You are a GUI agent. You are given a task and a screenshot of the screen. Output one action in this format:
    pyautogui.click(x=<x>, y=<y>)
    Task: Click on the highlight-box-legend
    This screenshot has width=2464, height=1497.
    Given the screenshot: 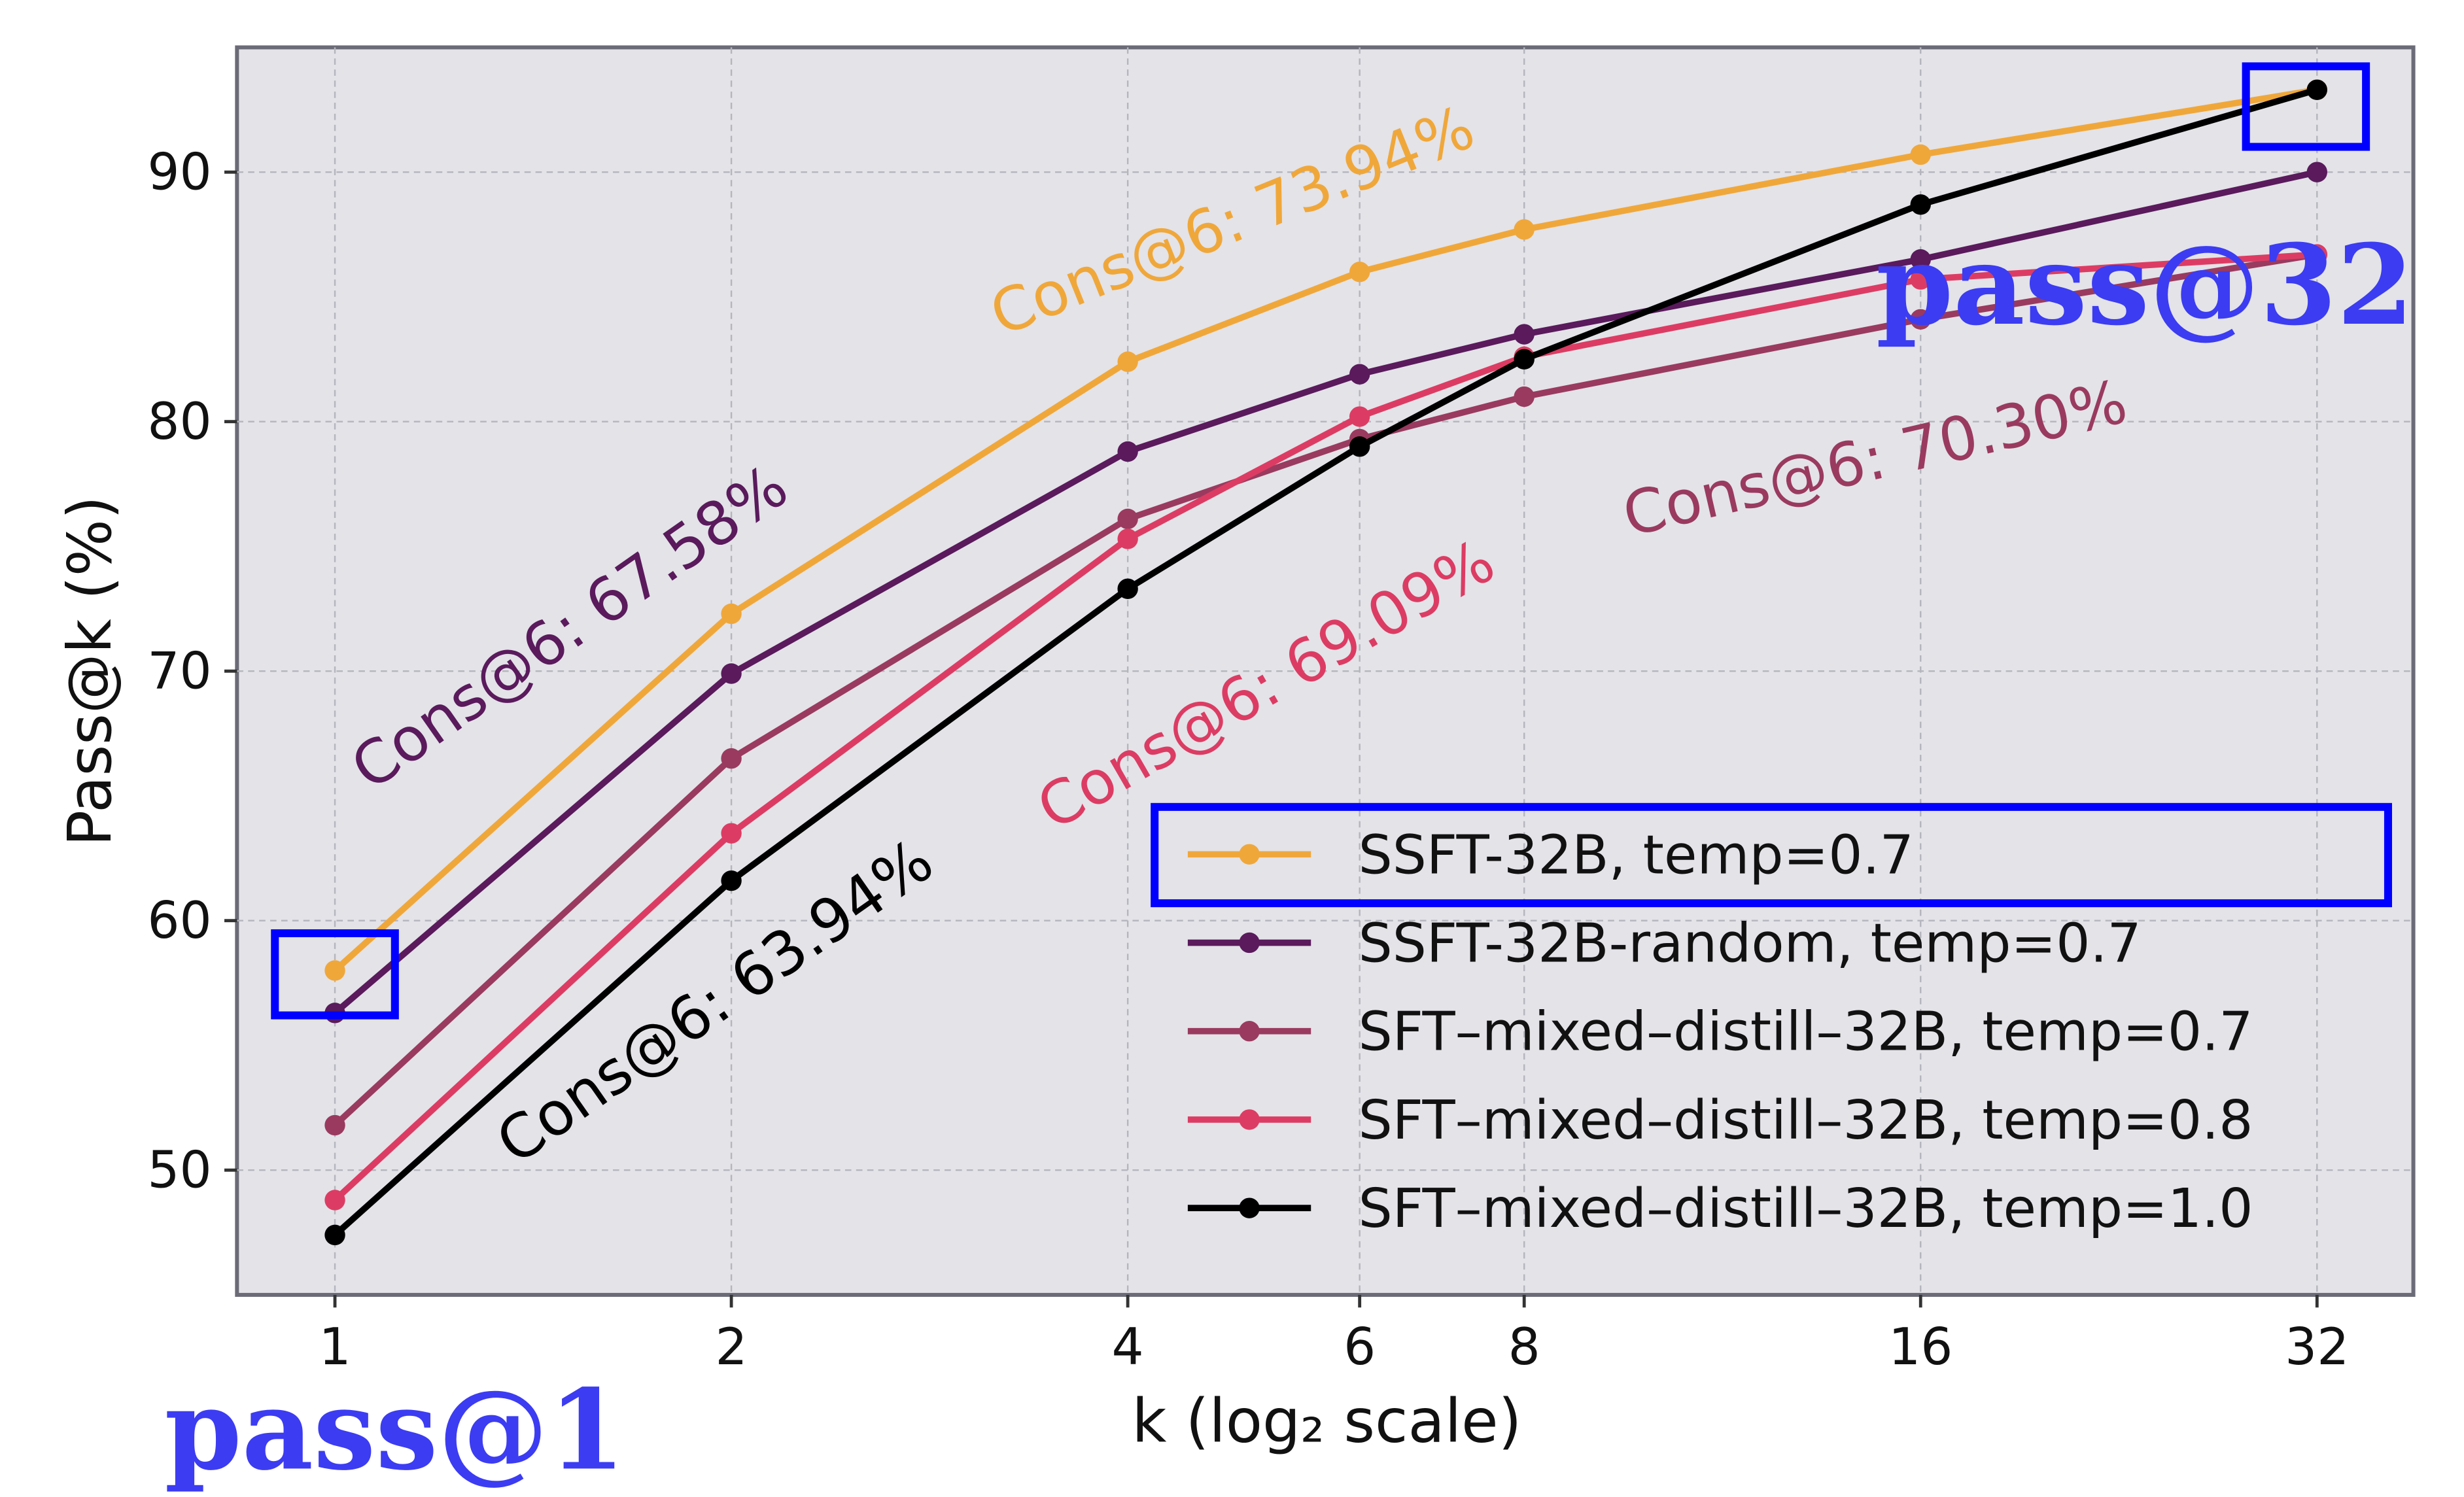 What is the action you would take?
    pyautogui.click(x=1772, y=855)
    